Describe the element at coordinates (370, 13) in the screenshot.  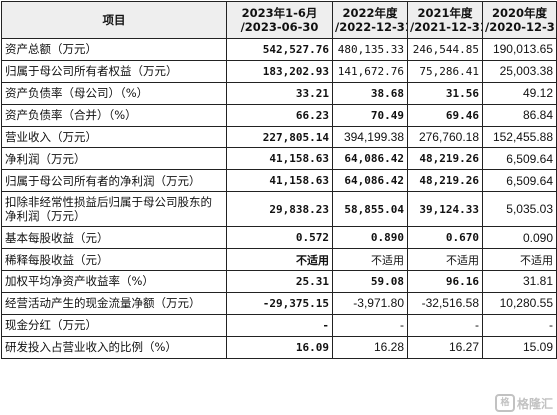
I see `header-period: 2022年度` at that location.